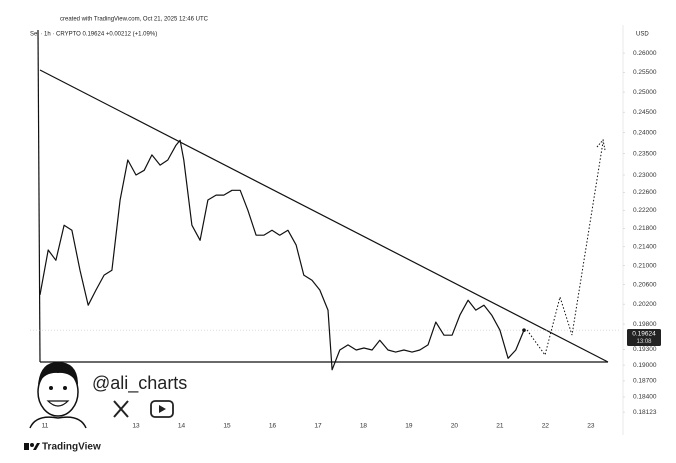  I want to click on x-tick-label: 11, so click(45, 426).